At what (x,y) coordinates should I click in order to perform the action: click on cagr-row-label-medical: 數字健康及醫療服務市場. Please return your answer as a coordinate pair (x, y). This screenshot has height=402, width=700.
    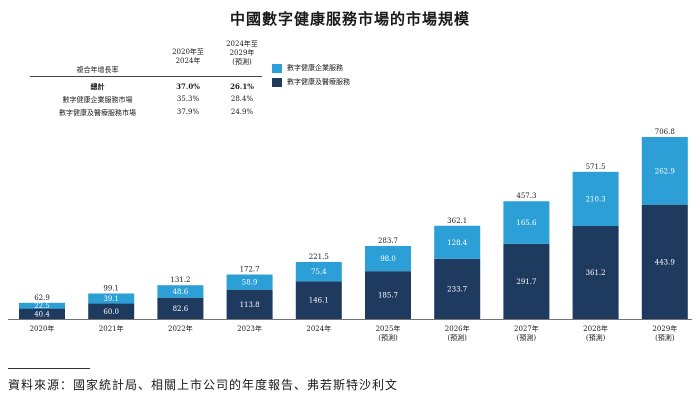
    Looking at the image, I should click on (97, 113).